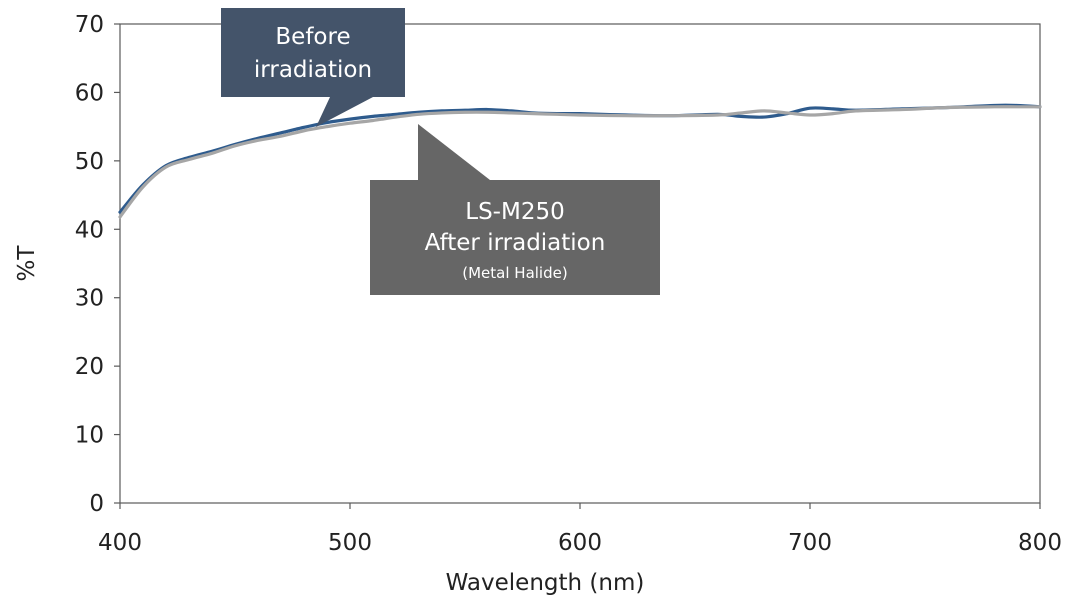  Describe the element at coordinates (810, 543) in the screenshot. I see `x-tick-label: 700` at that location.